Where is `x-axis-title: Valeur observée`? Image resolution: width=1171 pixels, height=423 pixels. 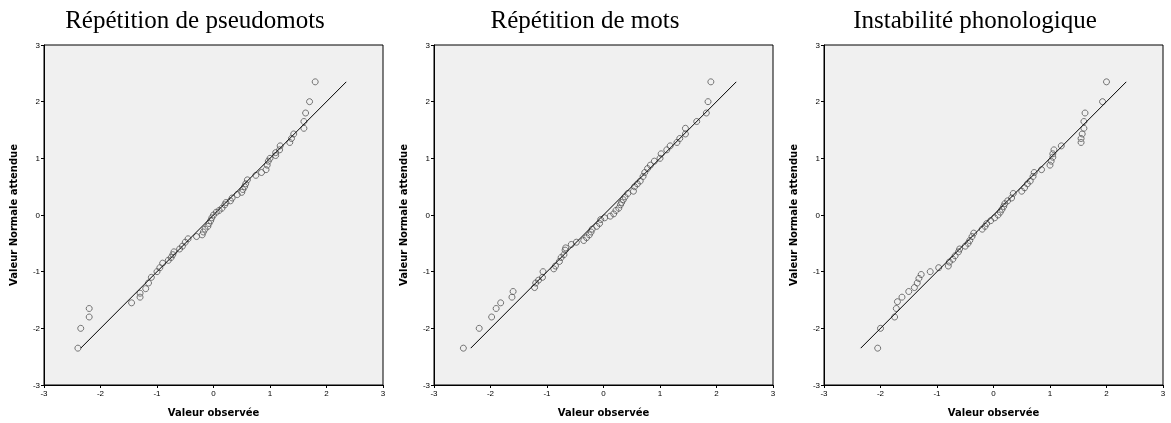
x-axis-title: Valeur observée is located at coordinates (213, 412).